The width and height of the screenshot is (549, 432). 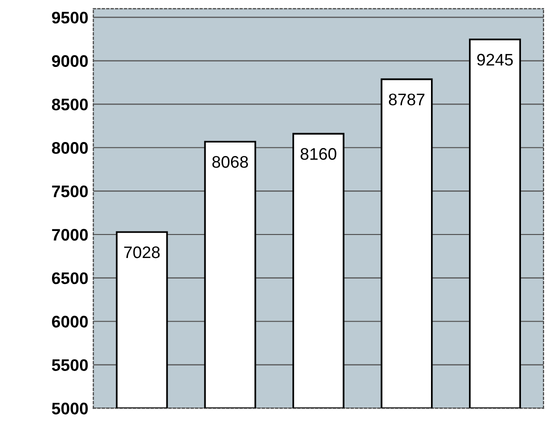 I want to click on data-label: 8787, so click(x=406, y=100).